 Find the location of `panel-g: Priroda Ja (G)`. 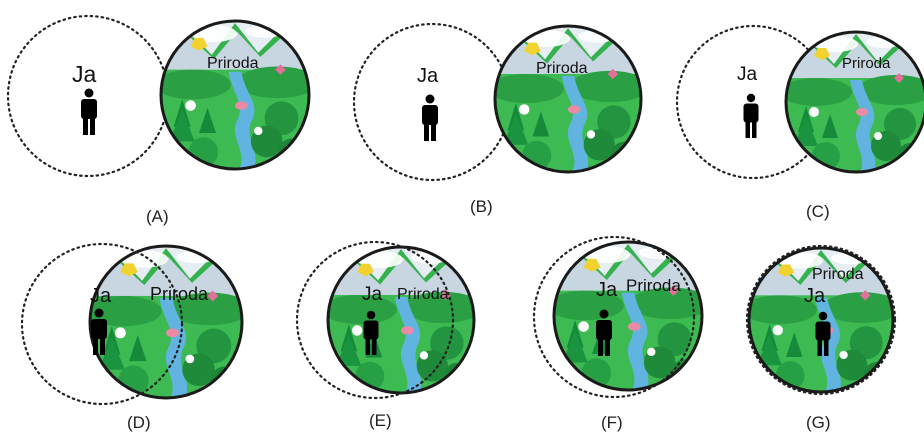

panel-g: Priroda Ja (G) is located at coordinates (821, 338).